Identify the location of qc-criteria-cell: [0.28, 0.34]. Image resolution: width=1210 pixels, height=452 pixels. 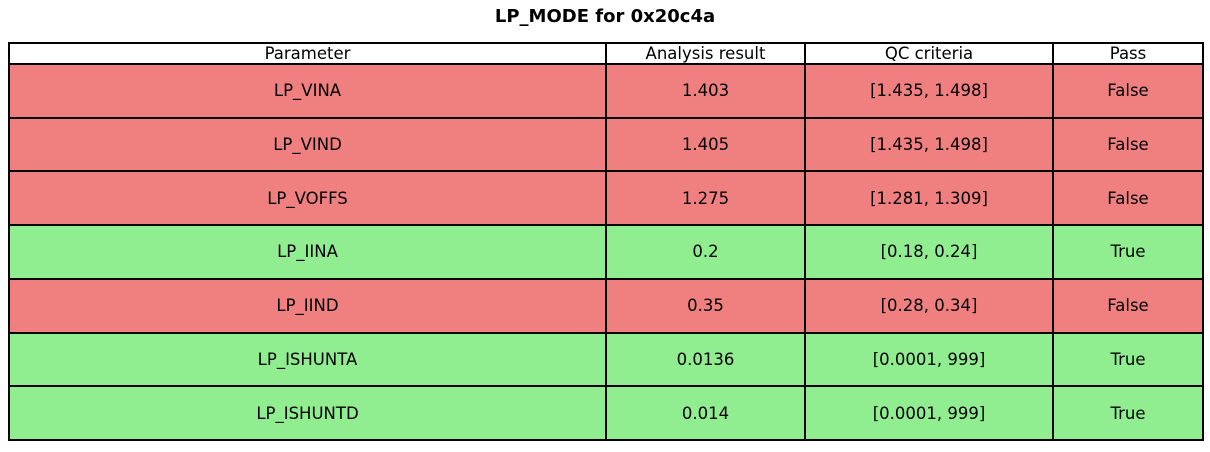
(929, 305).